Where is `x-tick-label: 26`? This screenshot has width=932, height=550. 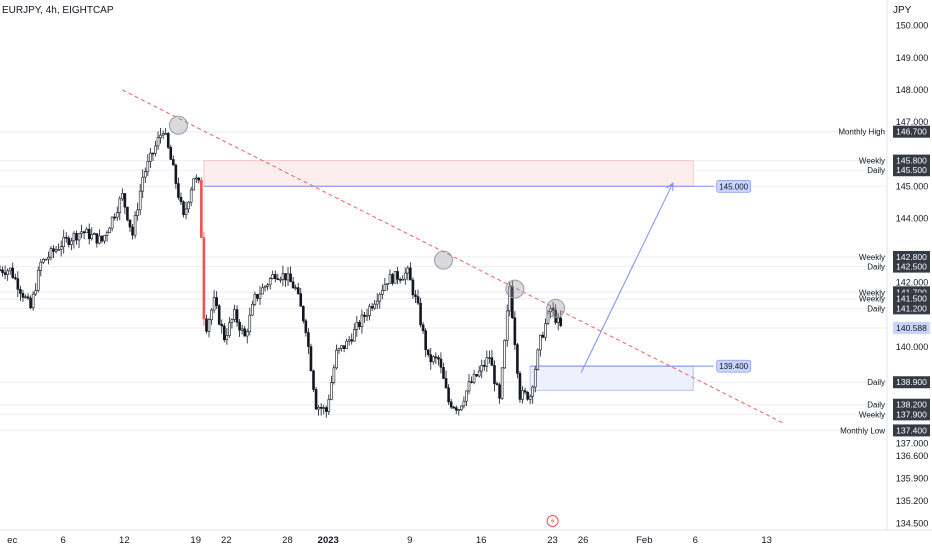
x-tick-label: 26 is located at coordinates (583, 540).